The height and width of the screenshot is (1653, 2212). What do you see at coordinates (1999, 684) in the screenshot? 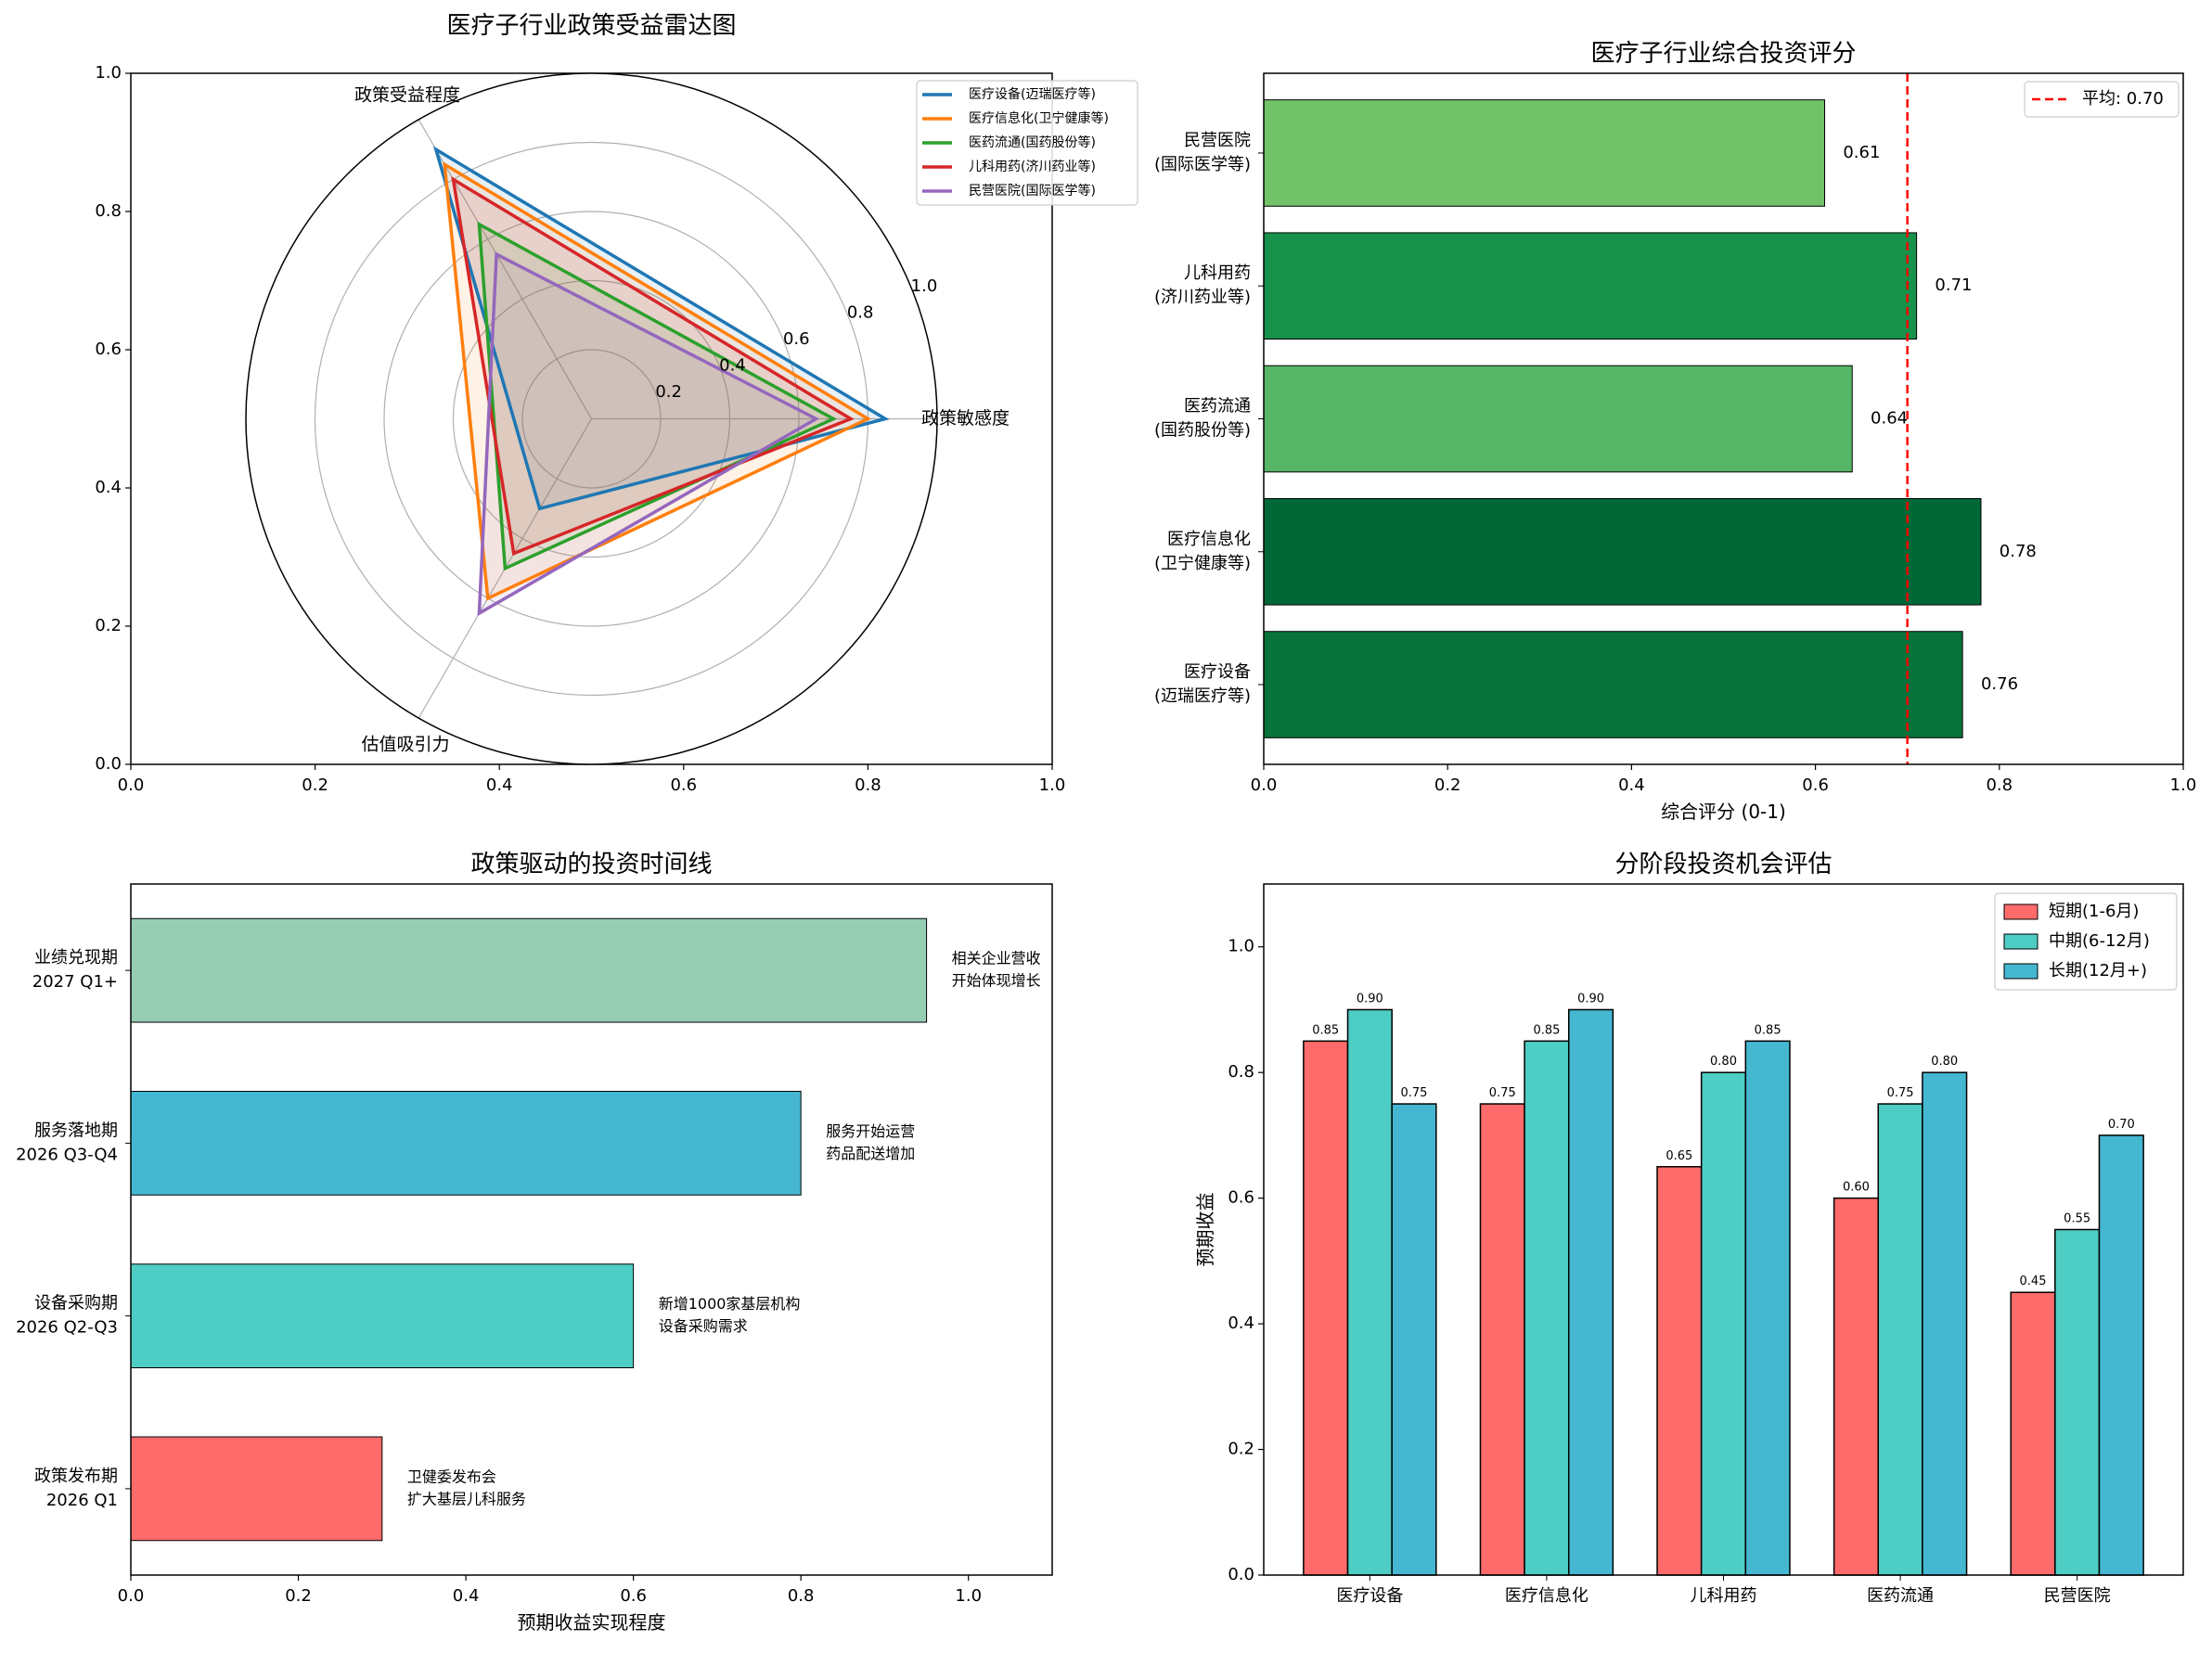
I see `bar-value-label: 0.76` at bounding box center [1999, 684].